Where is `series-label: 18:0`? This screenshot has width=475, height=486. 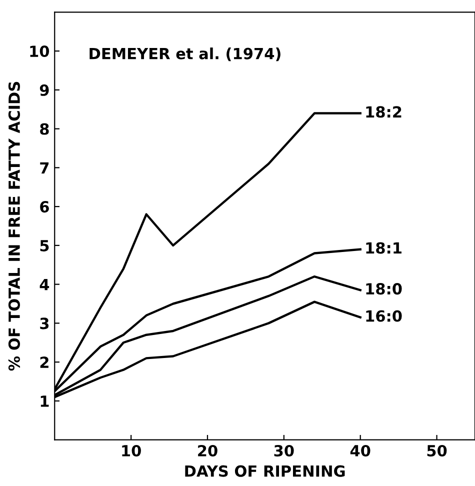 series-label: 18:0 is located at coordinates (384, 289).